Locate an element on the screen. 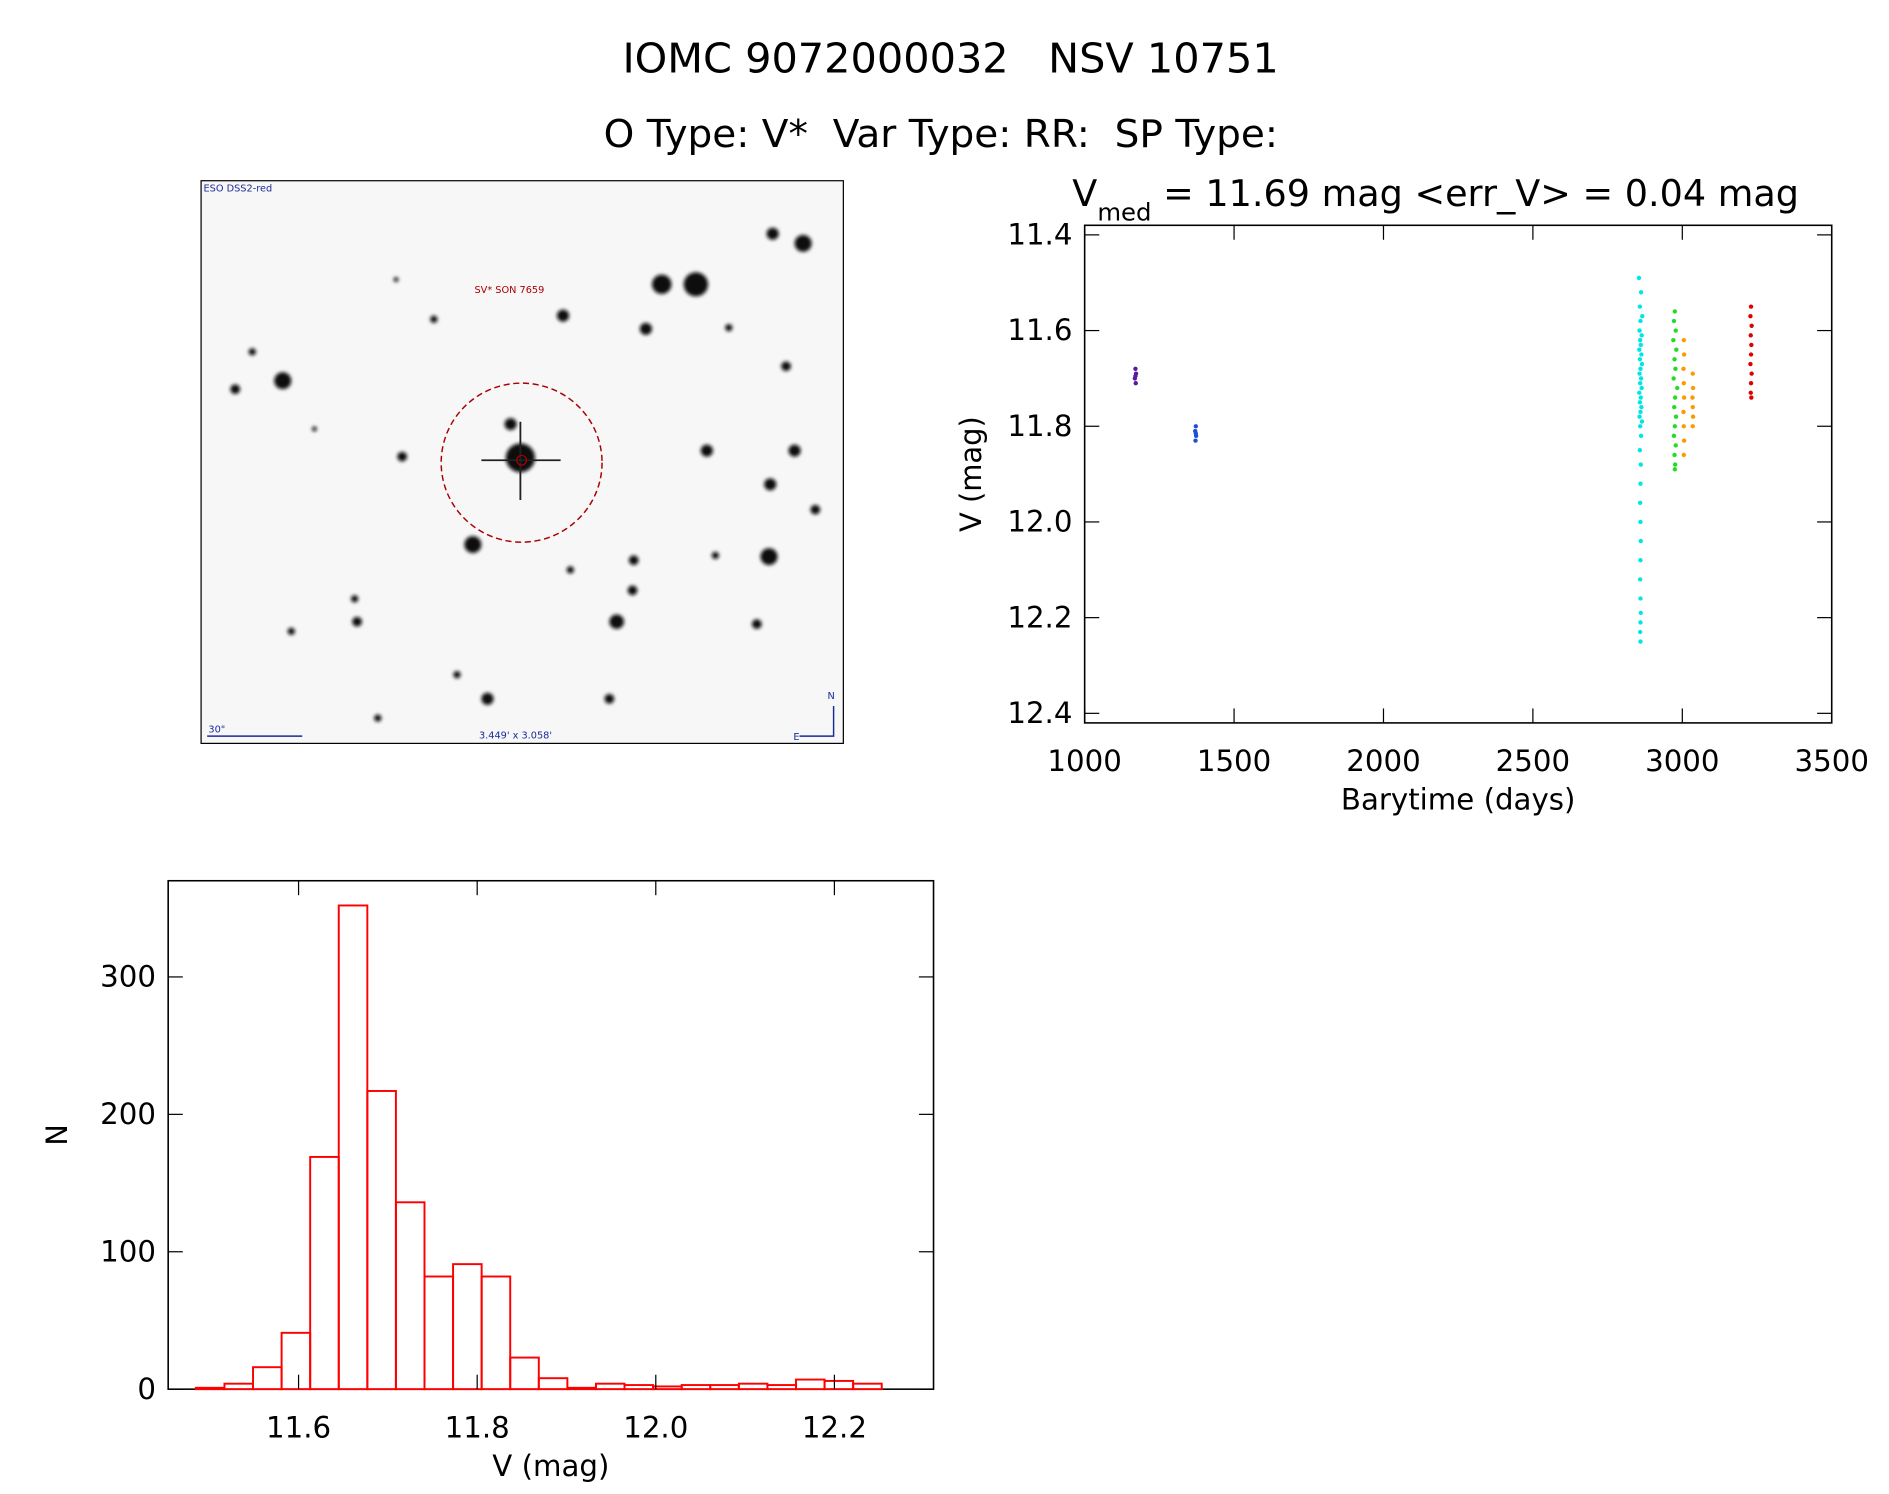 The width and height of the screenshot is (1889, 1494). y-tick-label: 11.8 is located at coordinates (1039, 426).